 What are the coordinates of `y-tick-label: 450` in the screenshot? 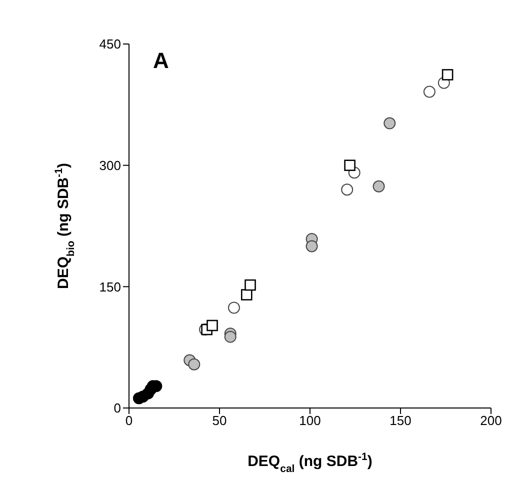 It's located at (110, 44).